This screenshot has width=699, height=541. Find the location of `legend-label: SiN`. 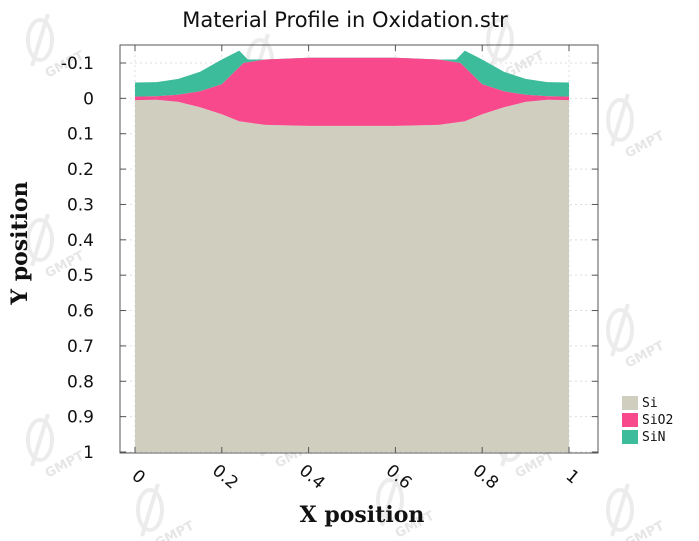

legend-label: SiN is located at coordinates (653, 437).